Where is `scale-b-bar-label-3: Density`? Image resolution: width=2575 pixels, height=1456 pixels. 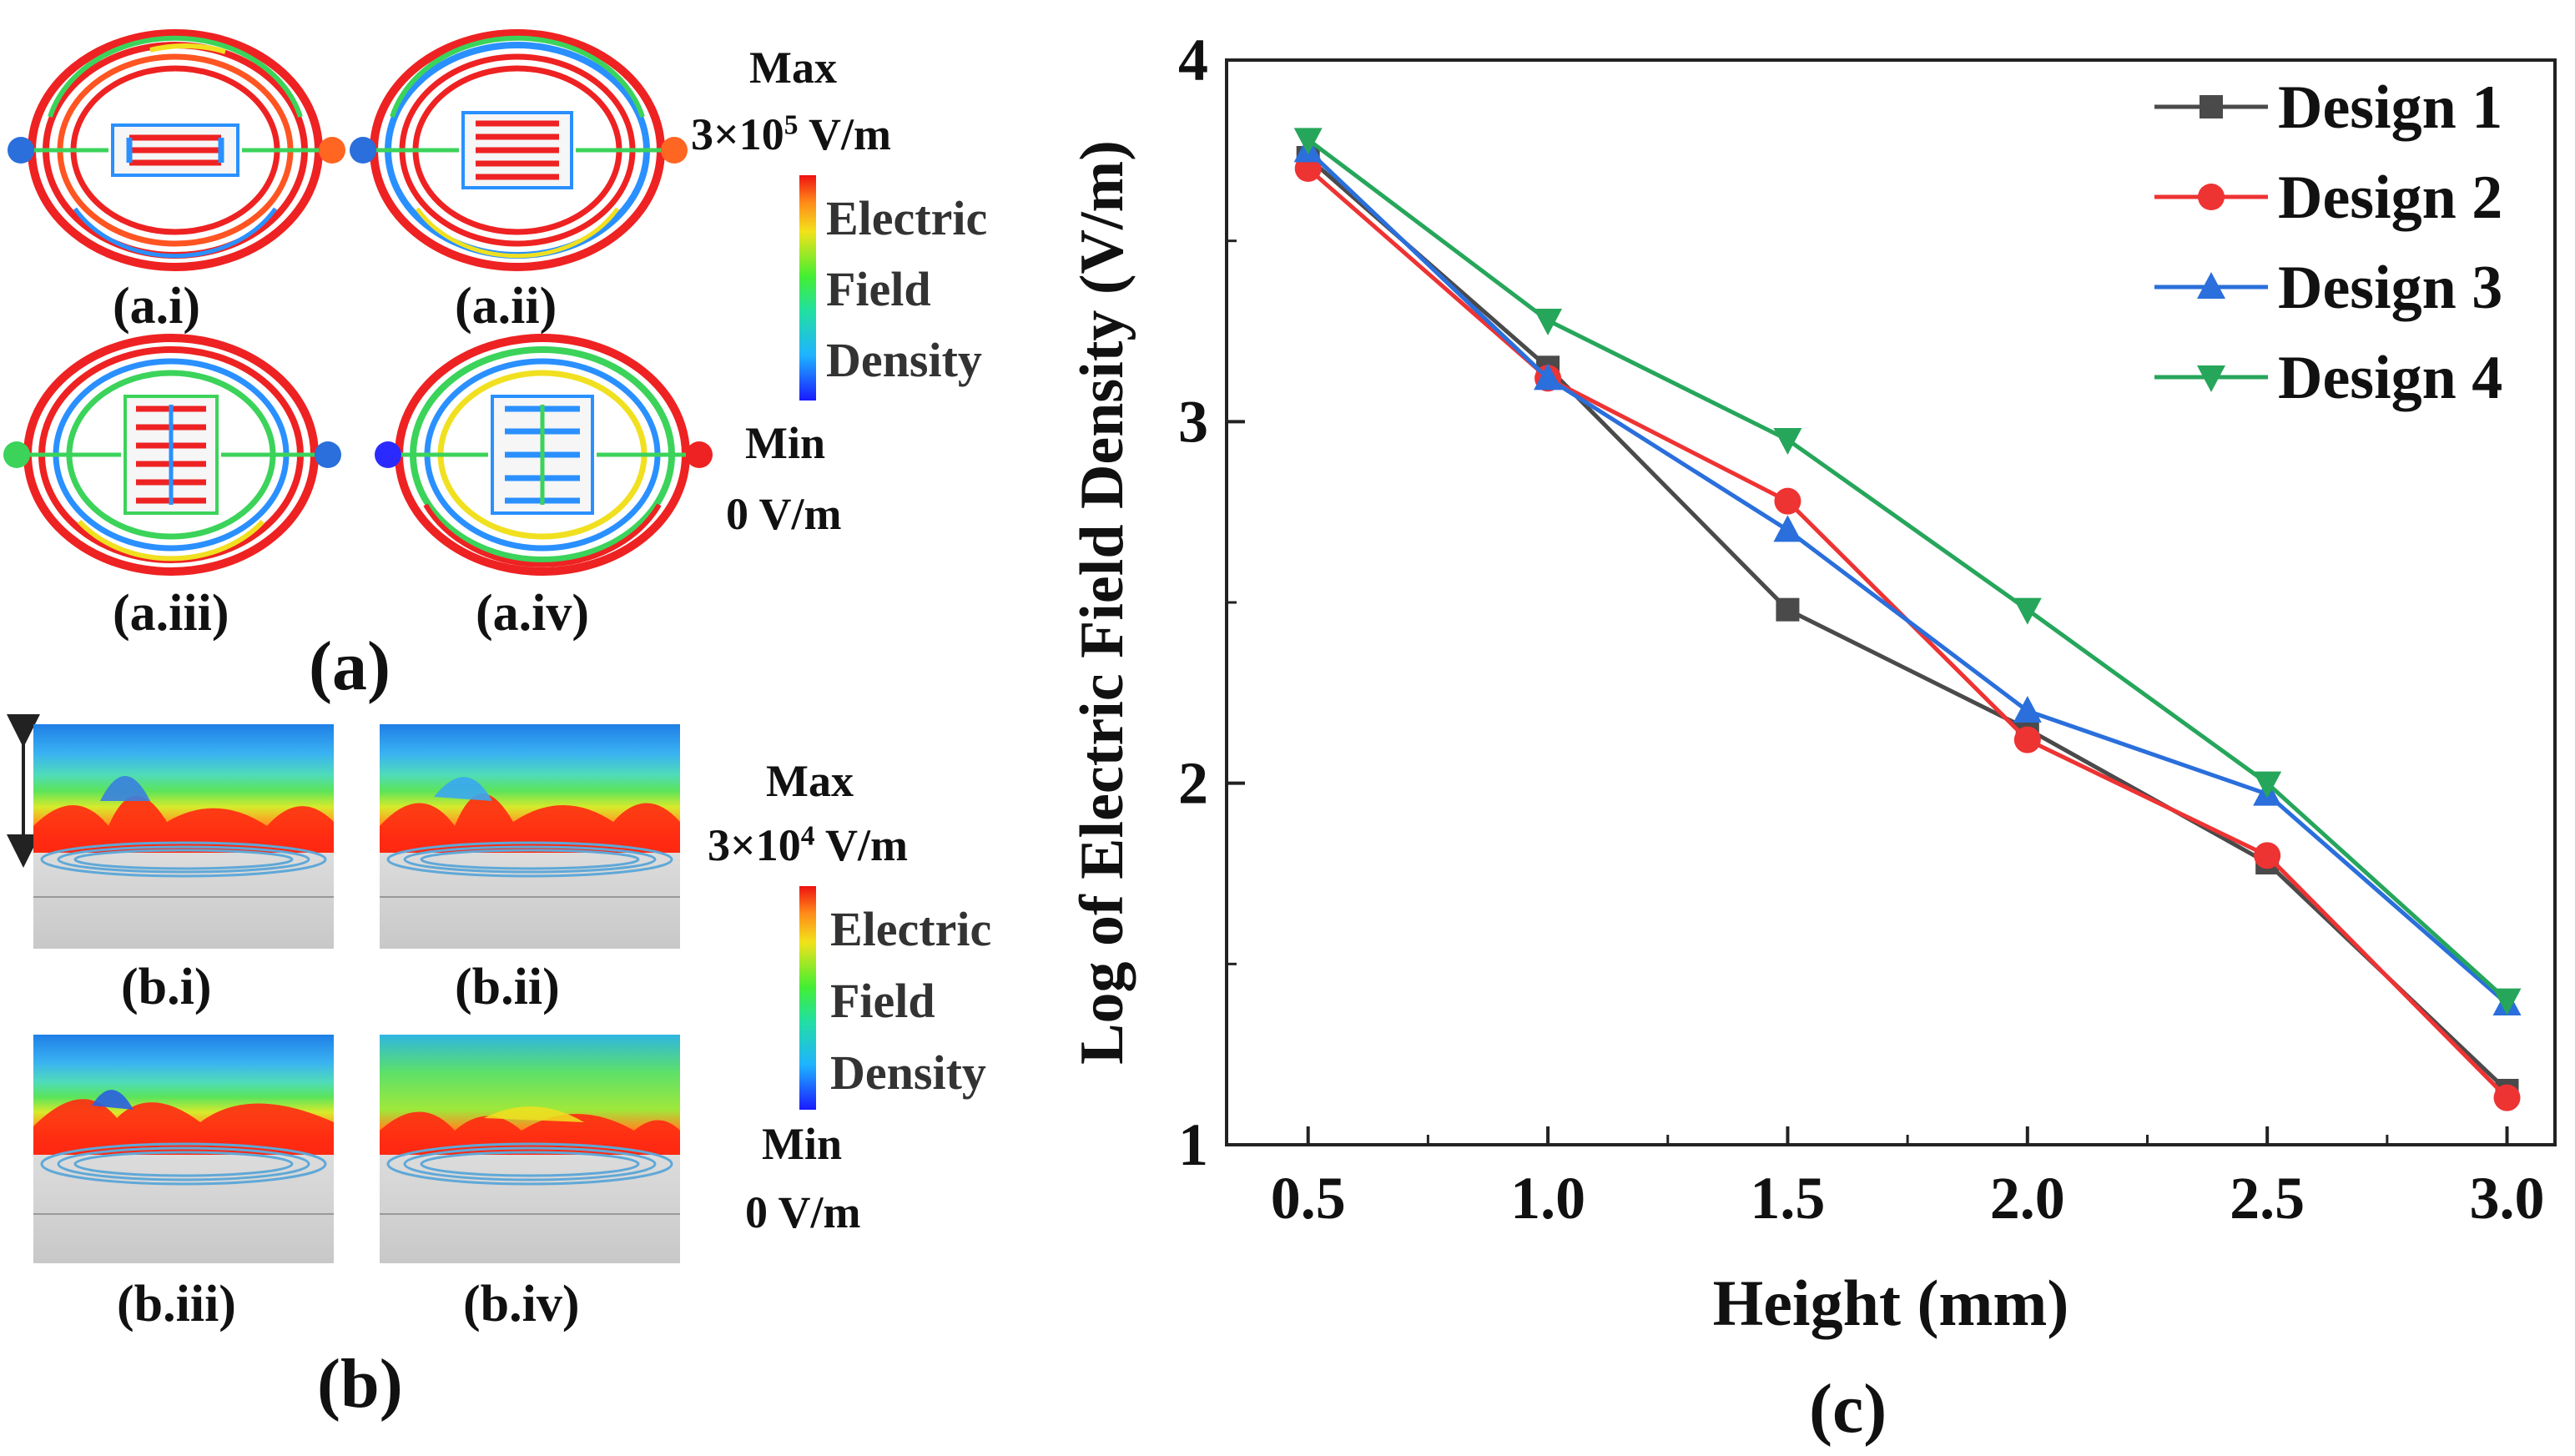 scale-b-bar-label-3: Density is located at coordinates (908, 1072).